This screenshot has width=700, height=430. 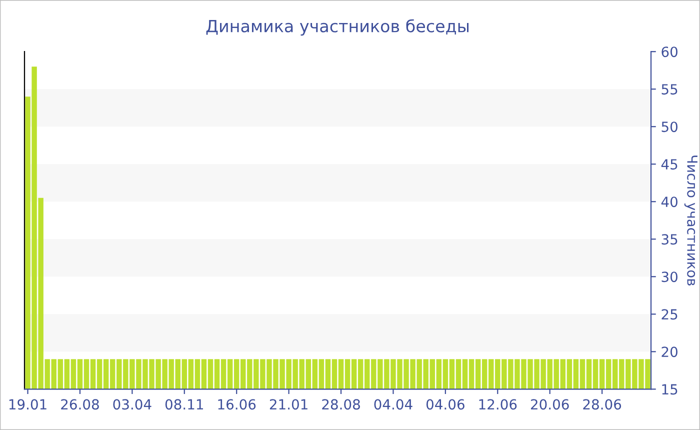 What do you see at coordinates (289, 404) in the screenshot?
I see `x-tick-label: 21.01` at bounding box center [289, 404].